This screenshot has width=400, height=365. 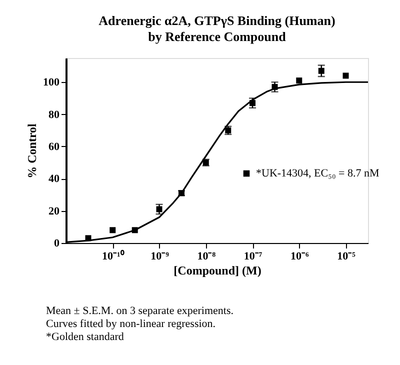 I want to click on x-tick-label: 10⁻⁷, so click(x=253, y=256).